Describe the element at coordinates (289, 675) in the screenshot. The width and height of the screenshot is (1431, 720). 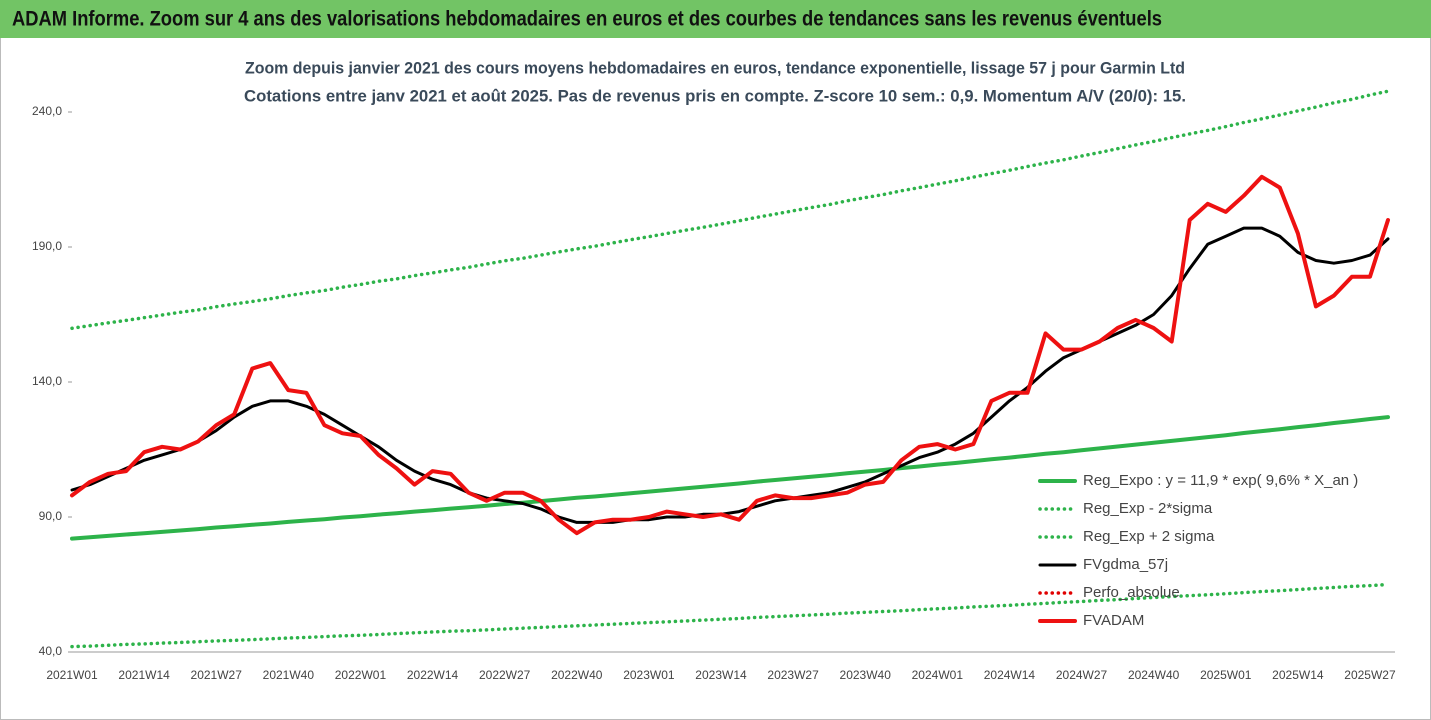
I see `x-tick-label: 2021W40` at that location.